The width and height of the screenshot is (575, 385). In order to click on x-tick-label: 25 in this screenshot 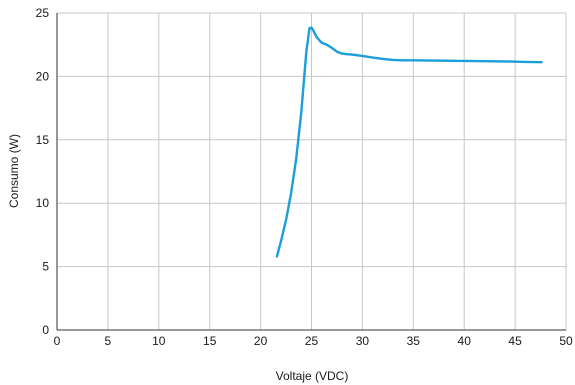, I will do `click(312, 341)`.